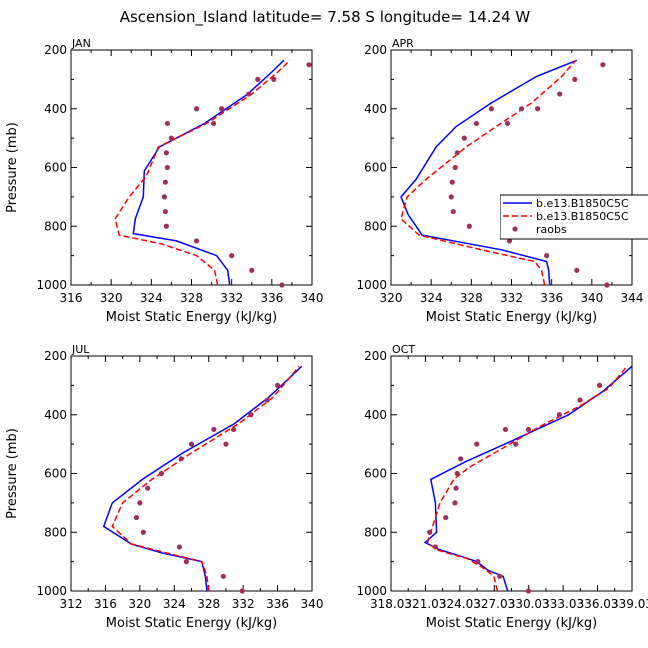 This screenshot has height=648, width=648. What do you see at coordinates (629, 604) in the screenshot?
I see `x-tick-label: 339.03` at bounding box center [629, 604].